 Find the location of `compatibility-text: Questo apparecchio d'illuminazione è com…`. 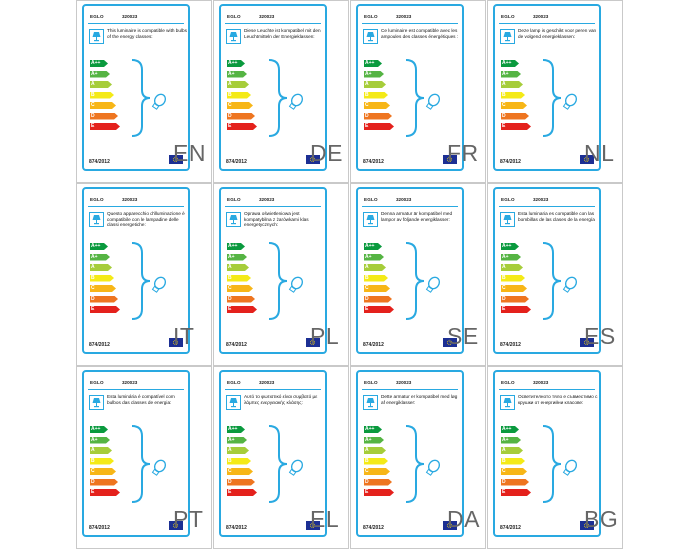

compatibility-text: Questo apparecchio d'illuminazione è com… is located at coordinates (146, 219).